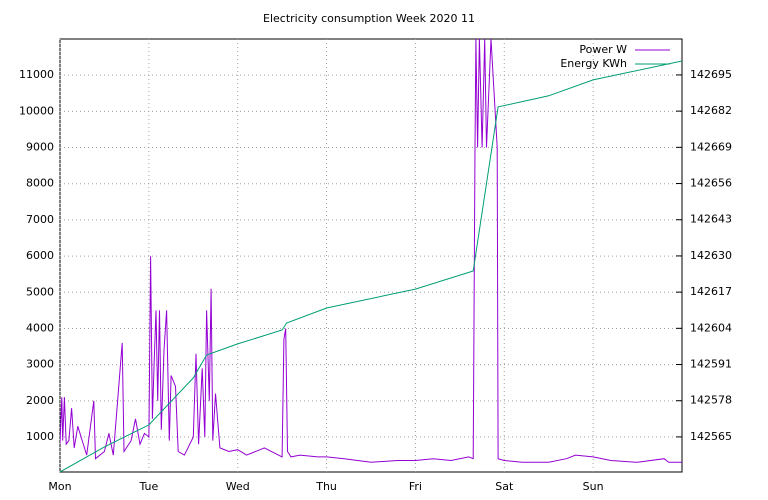 The image size is (768, 500). Describe the element at coordinates (593, 63) in the screenshot. I see `legend-label: Energy KWh` at that location.